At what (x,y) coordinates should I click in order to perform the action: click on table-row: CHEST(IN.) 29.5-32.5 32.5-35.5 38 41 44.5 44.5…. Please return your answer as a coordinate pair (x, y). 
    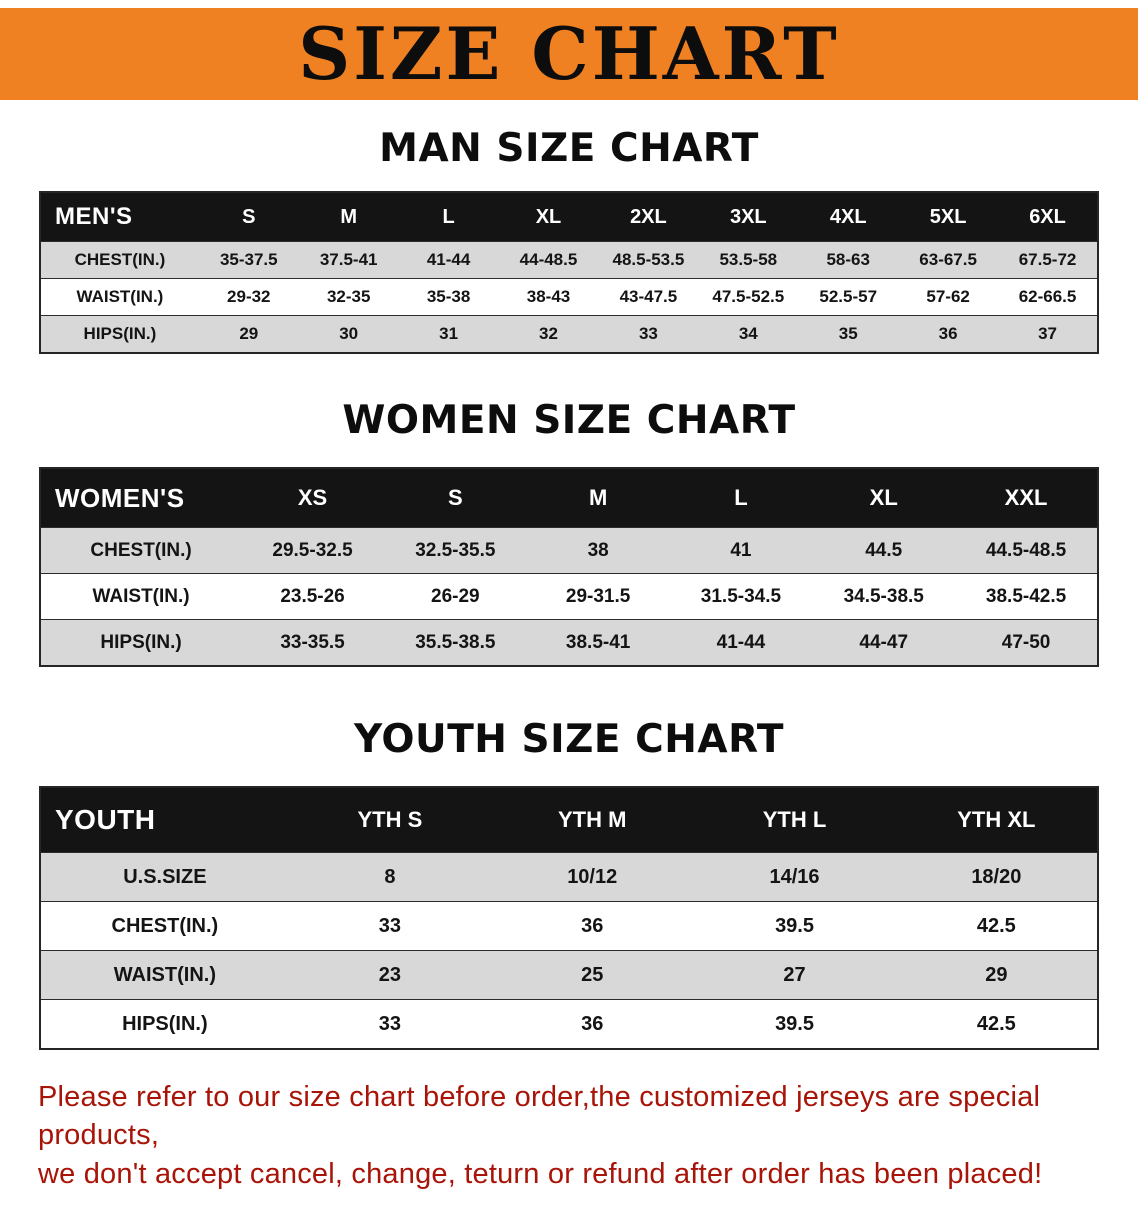
    Looking at the image, I should click on (569, 550).